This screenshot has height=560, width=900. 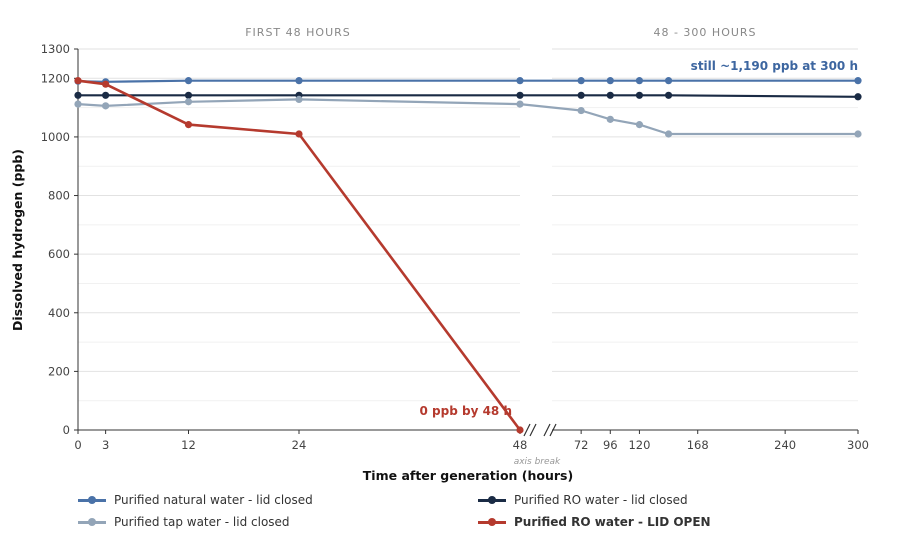 What do you see at coordinates (213, 500) in the screenshot?
I see `legend-label: Purified natural water - lid closed` at bounding box center [213, 500].